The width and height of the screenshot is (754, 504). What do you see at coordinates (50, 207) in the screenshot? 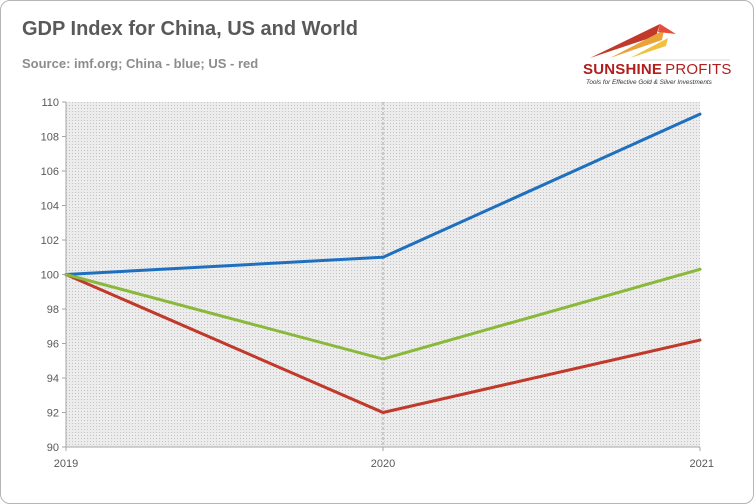
I see `y-tick-label: 104` at bounding box center [50, 207].